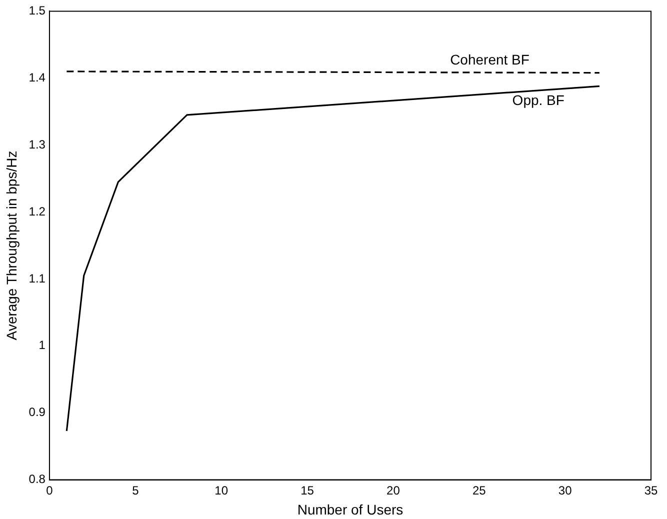 The width and height of the screenshot is (667, 519). Describe the element at coordinates (37, 211) in the screenshot. I see `y-tick-label: 1.2` at that location.